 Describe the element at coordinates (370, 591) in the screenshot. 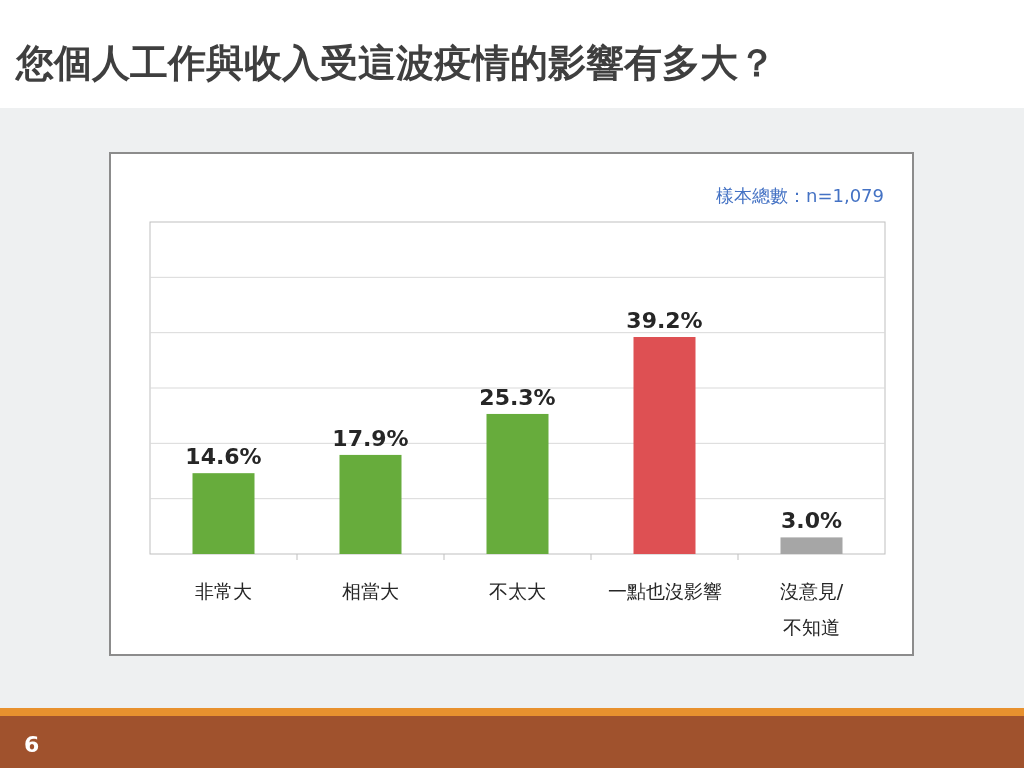

I see `x-tick-label: 相當大` at that location.